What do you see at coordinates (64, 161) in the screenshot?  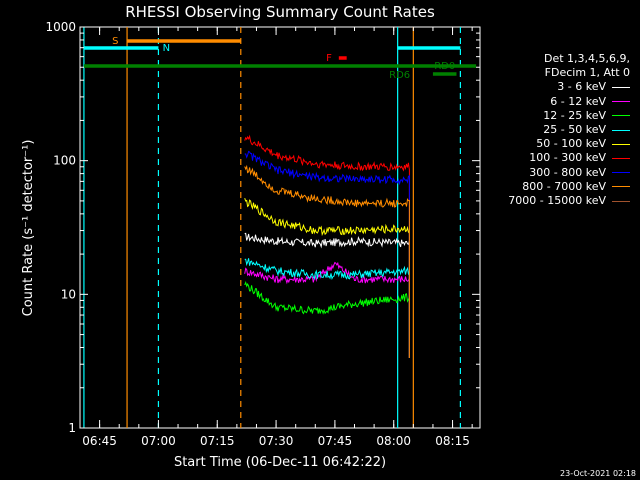 I see `y-tick-label: 100` at bounding box center [64, 161].